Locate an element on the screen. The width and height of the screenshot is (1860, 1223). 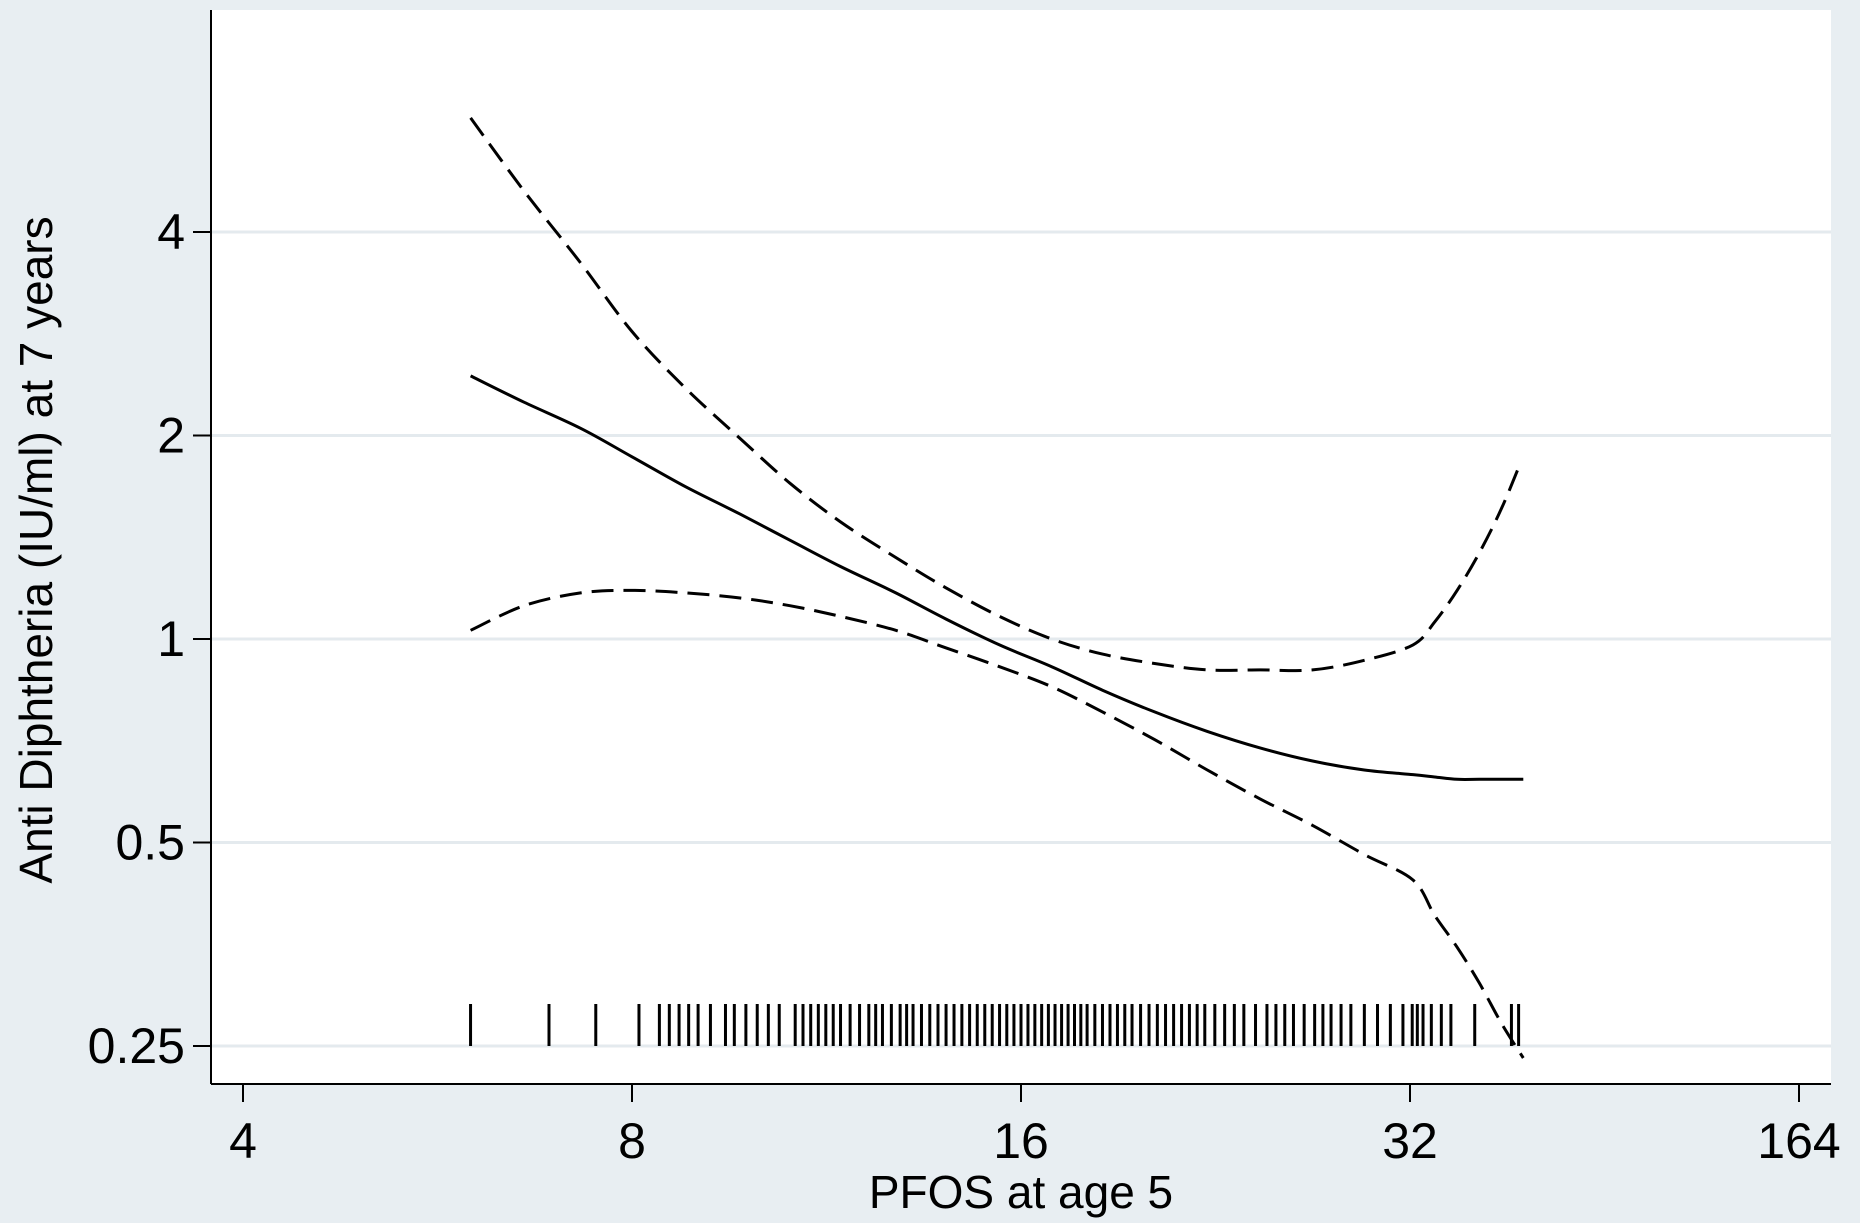
x-tick-label: 16 is located at coordinates (1021, 1141).